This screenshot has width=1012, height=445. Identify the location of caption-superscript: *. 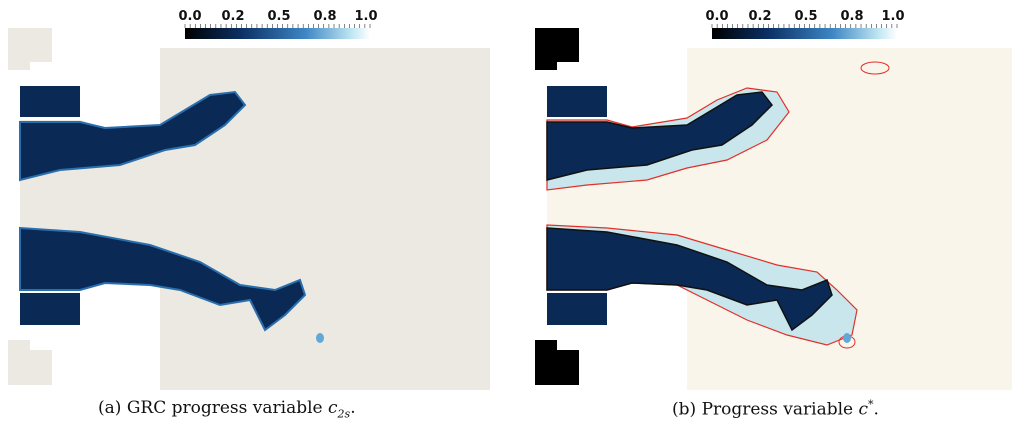
(871, 404).